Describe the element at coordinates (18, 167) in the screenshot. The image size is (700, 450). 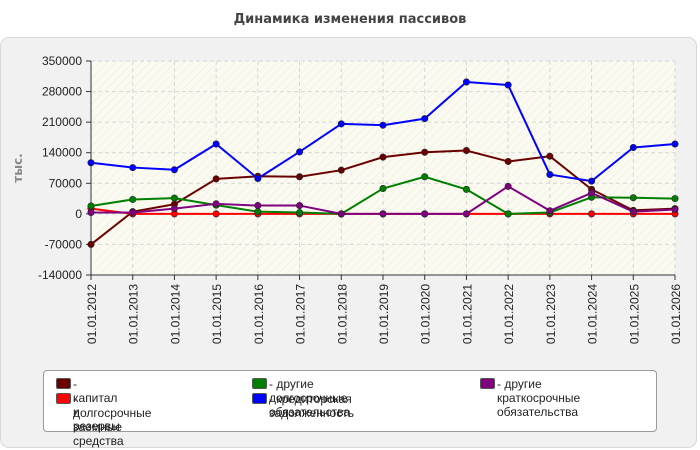
I see `y-axis-label: тыс.` at that location.